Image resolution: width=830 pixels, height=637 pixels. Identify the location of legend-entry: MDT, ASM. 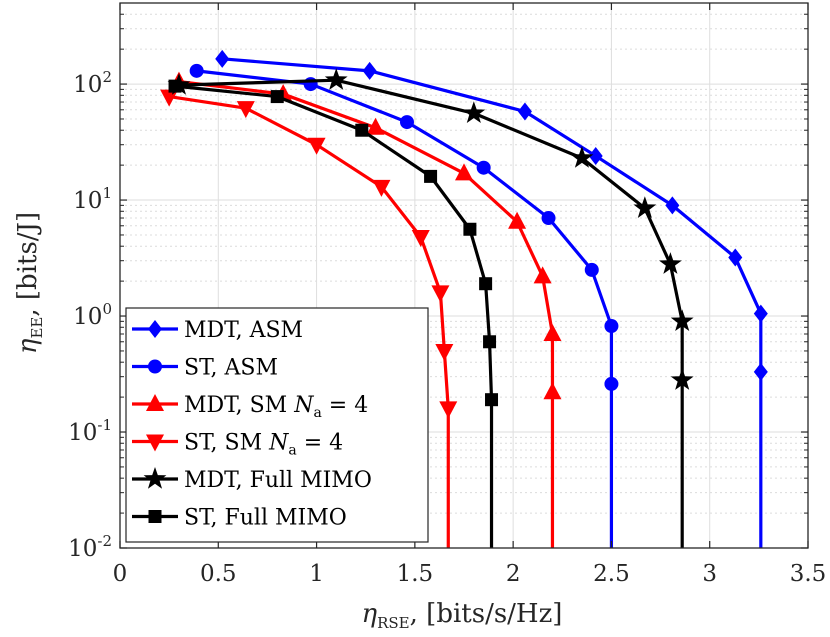
(217, 330).